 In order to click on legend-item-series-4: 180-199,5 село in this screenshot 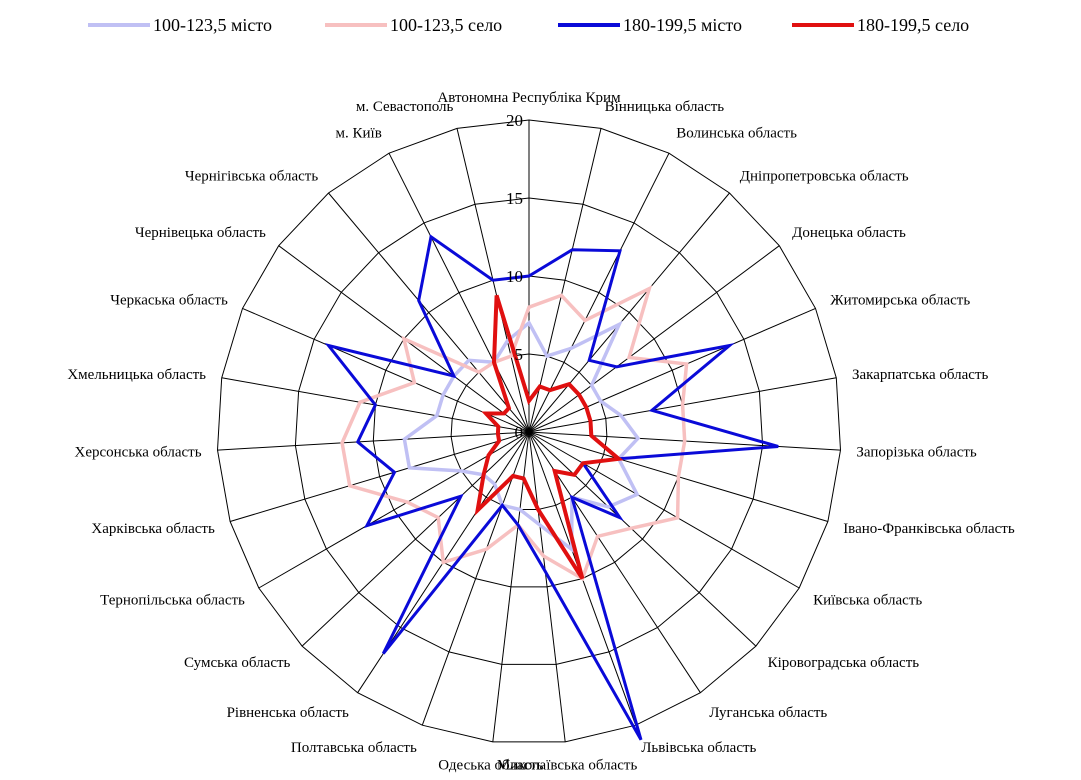, I will do `click(880, 25)`.